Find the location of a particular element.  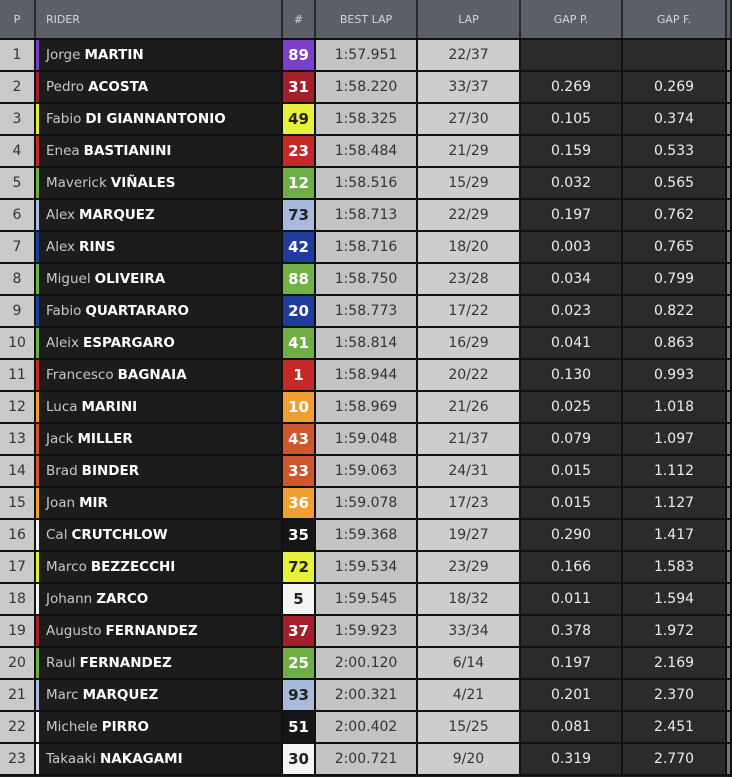

position-cell: 1 is located at coordinates (18, 55).